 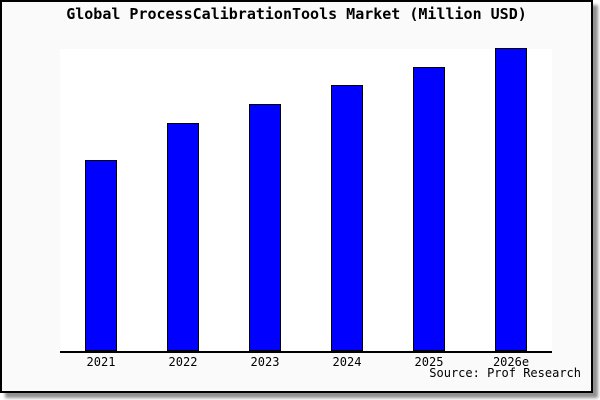 What do you see at coordinates (511, 199) in the screenshot?
I see `bar-2026e` at bounding box center [511, 199].